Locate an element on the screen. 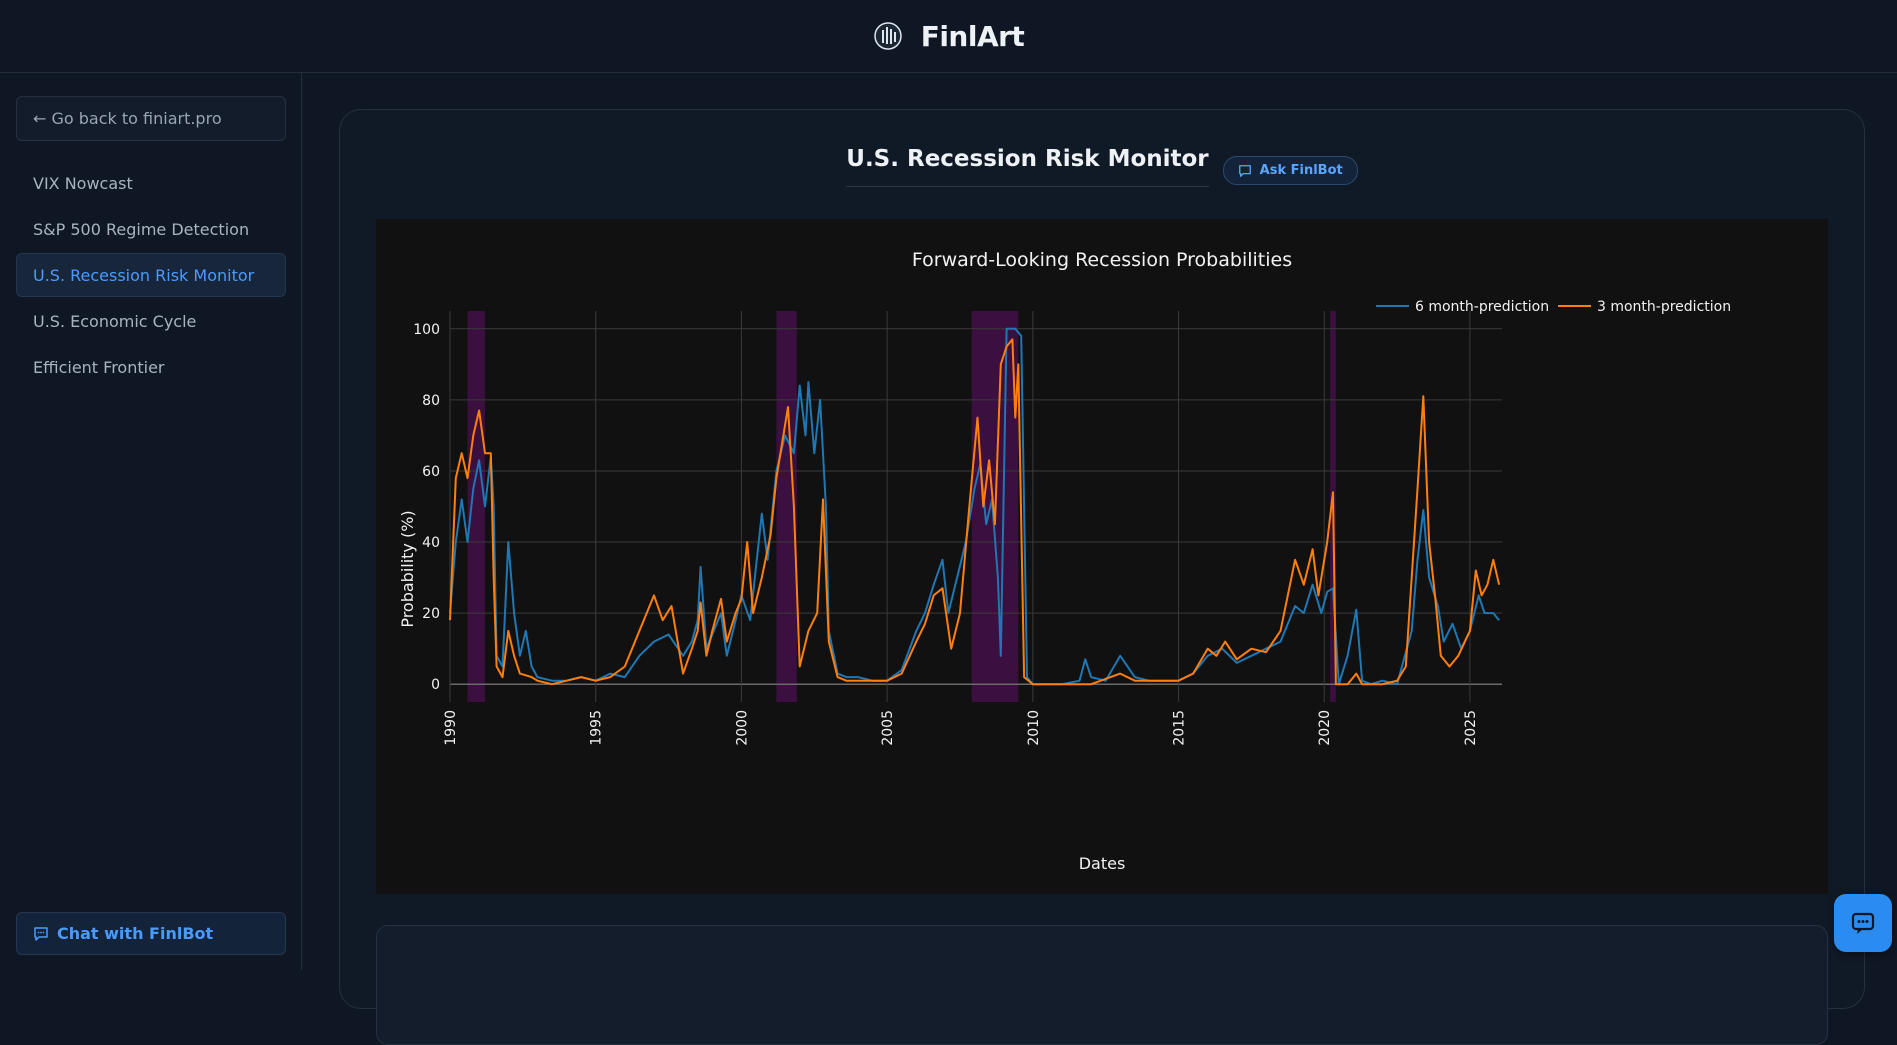 The width and height of the screenshot is (1897, 1045). chat-with-finlbot-button: Chat with FinlBot is located at coordinates (151, 933).